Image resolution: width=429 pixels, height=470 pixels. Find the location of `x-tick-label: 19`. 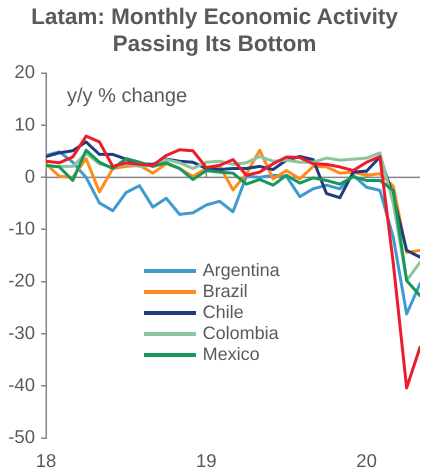

x-tick-label: 19 is located at coordinates (206, 460).